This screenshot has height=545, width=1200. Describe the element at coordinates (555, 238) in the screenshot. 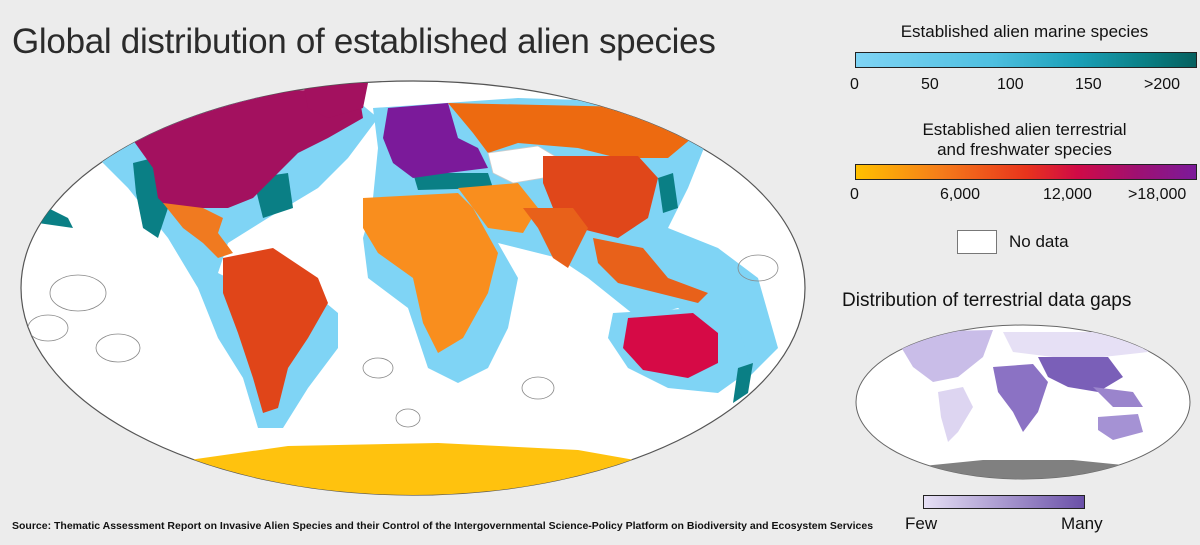

I see `land-south-asia` at that location.